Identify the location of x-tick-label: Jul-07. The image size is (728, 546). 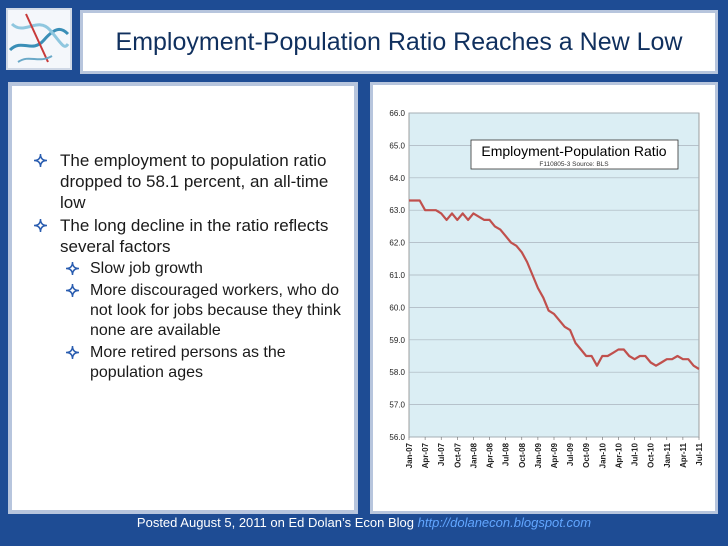
(441, 454).